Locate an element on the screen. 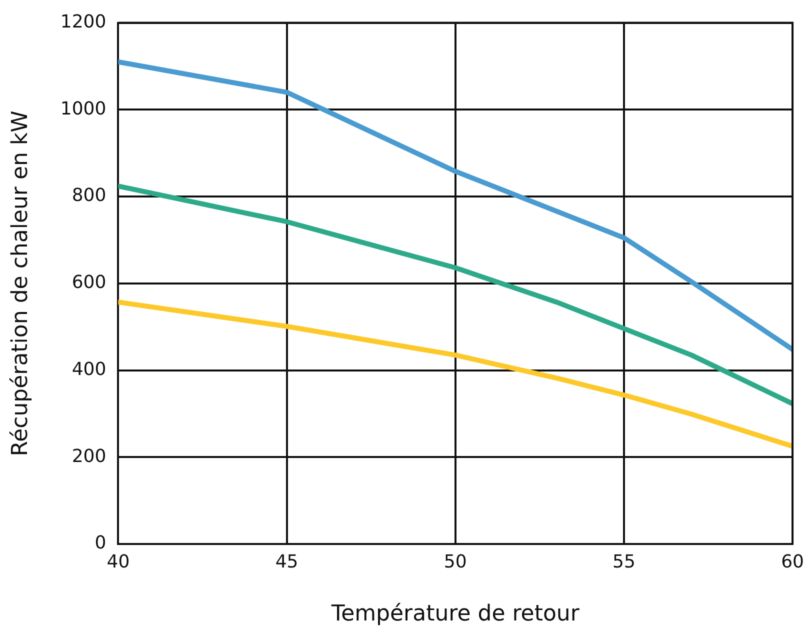 The width and height of the screenshot is (812, 642). x-tick-label: 45 is located at coordinates (286, 561).